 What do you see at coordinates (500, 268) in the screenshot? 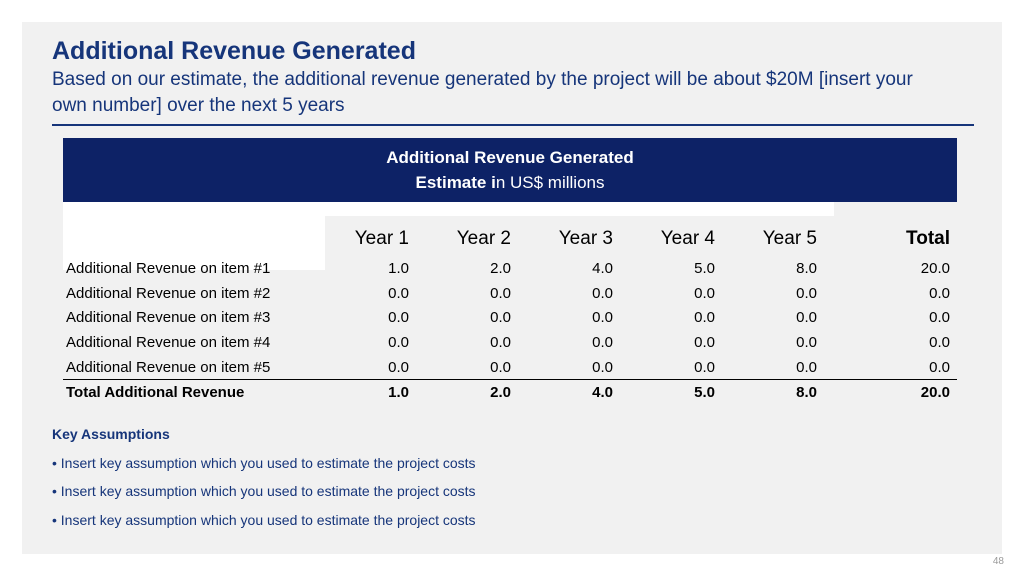
I see `cell-value: 2.0` at bounding box center [500, 268].